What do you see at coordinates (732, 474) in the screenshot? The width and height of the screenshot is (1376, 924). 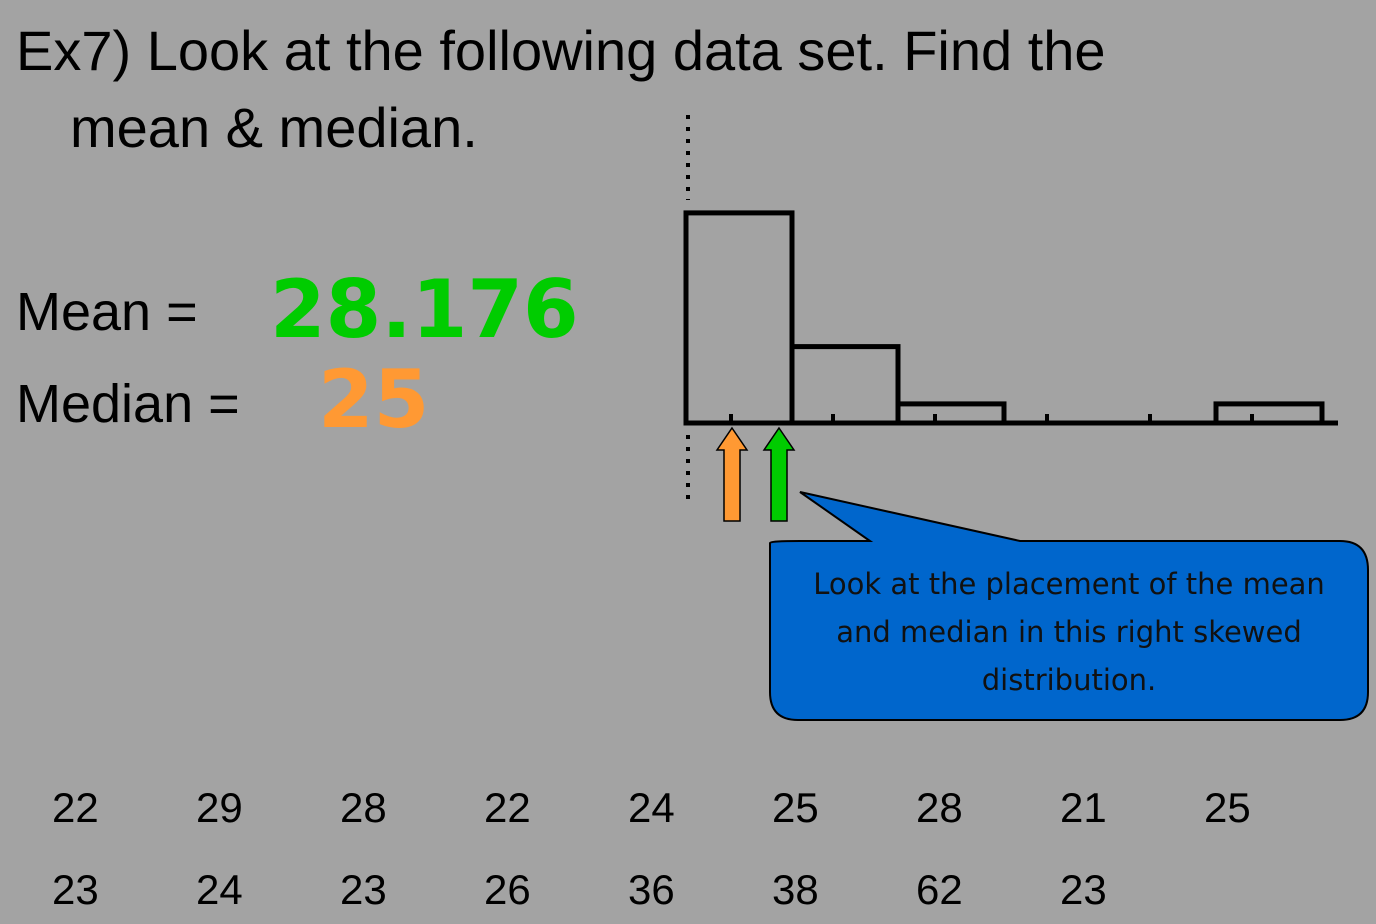 I see `median-arrow` at bounding box center [732, 474].